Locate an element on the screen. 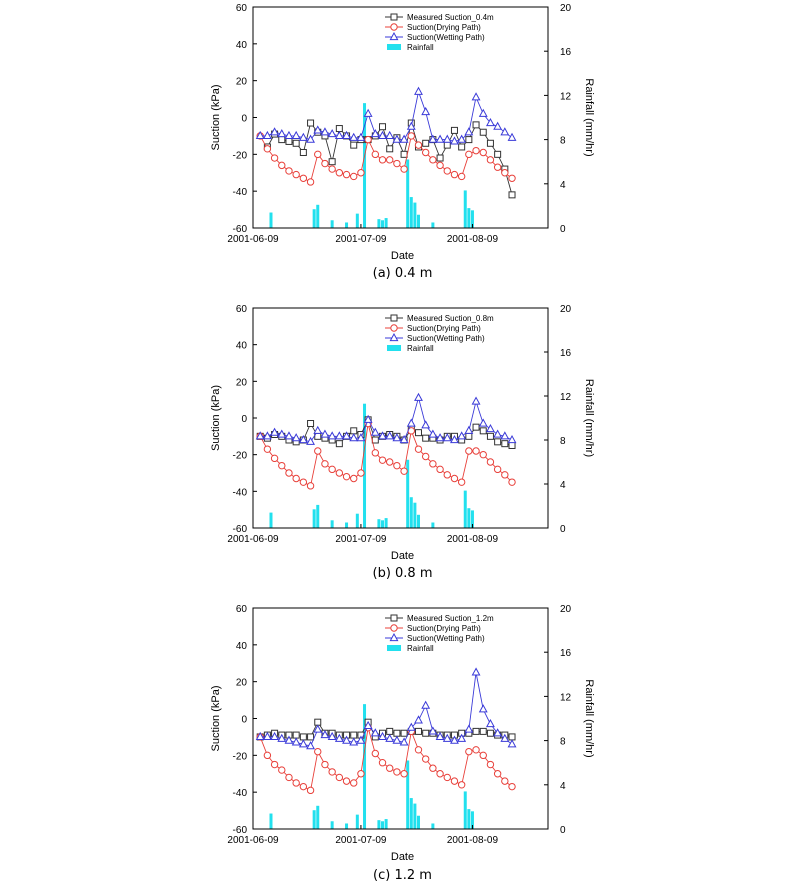 This screenshot has width=800, height=893. y-axis-label: Suction (kPa) is located at coordinates (216, 418).